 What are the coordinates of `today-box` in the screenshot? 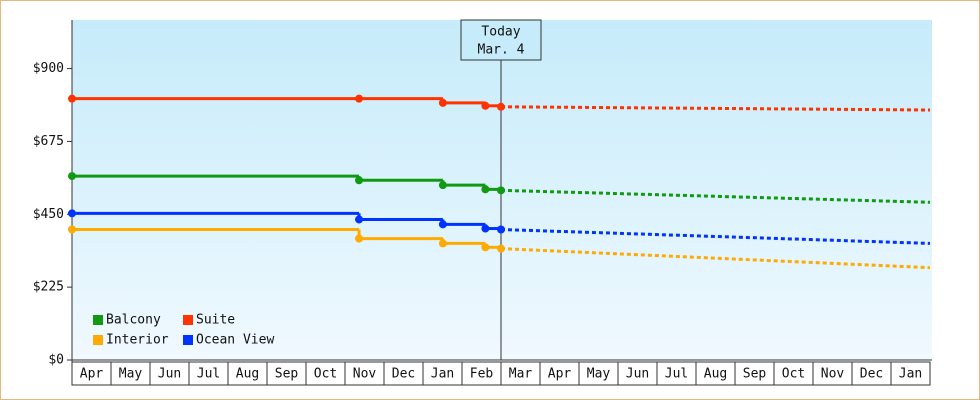 It's located at (501, 40).